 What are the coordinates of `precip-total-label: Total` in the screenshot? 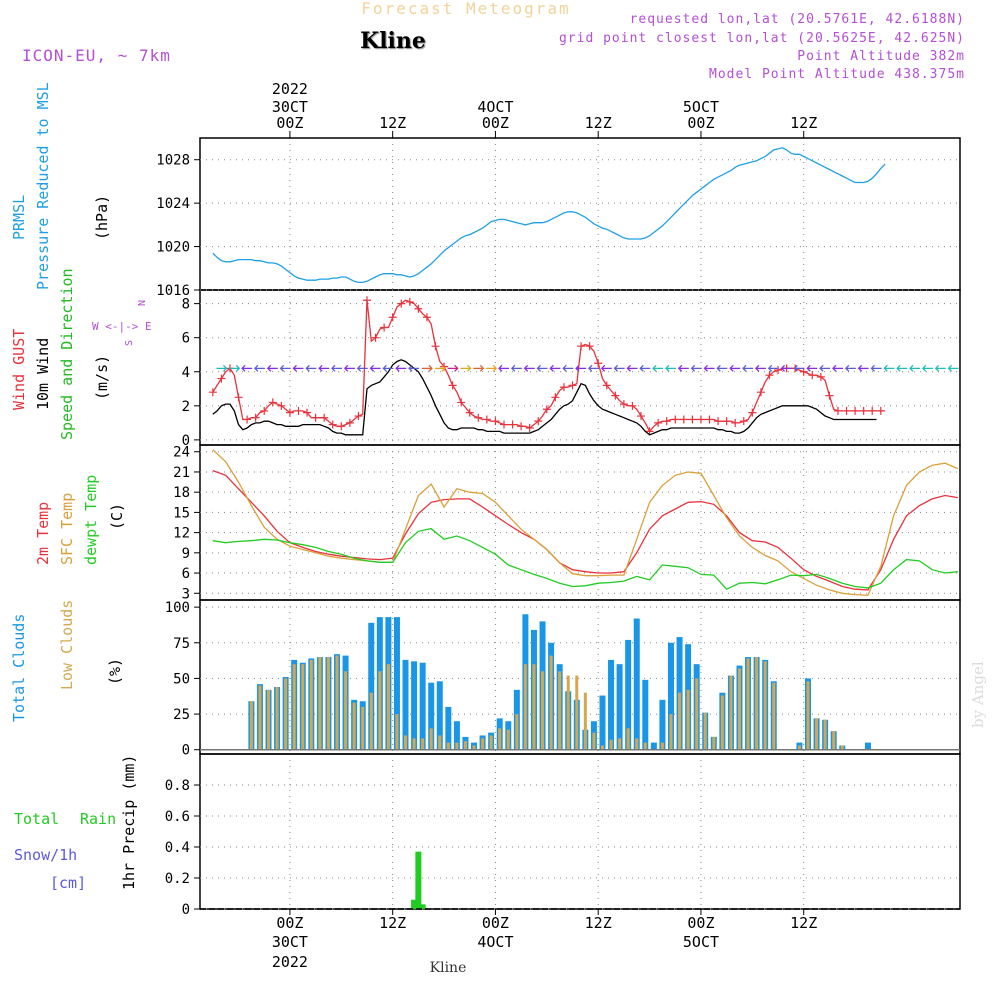 It's located at (36, 819).